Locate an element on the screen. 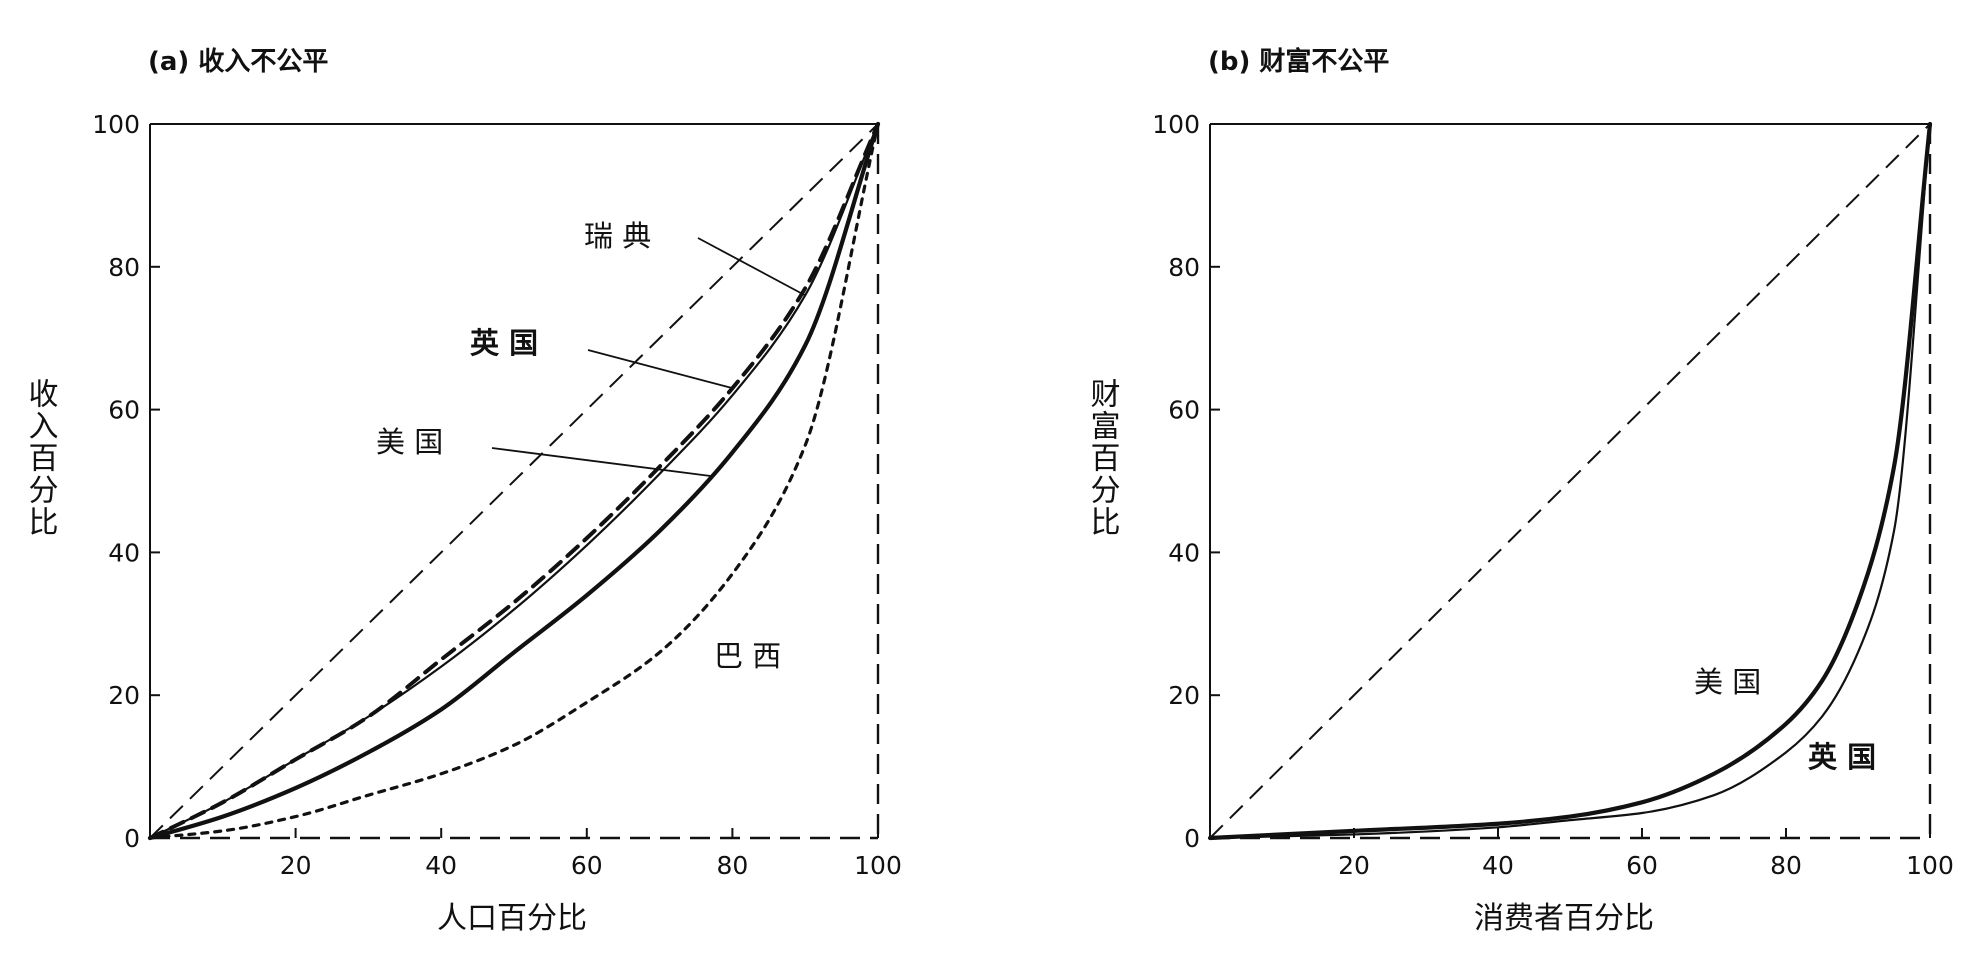  chart-a-label-sweden: 瑞 典 is located at coordinates (617, 236).